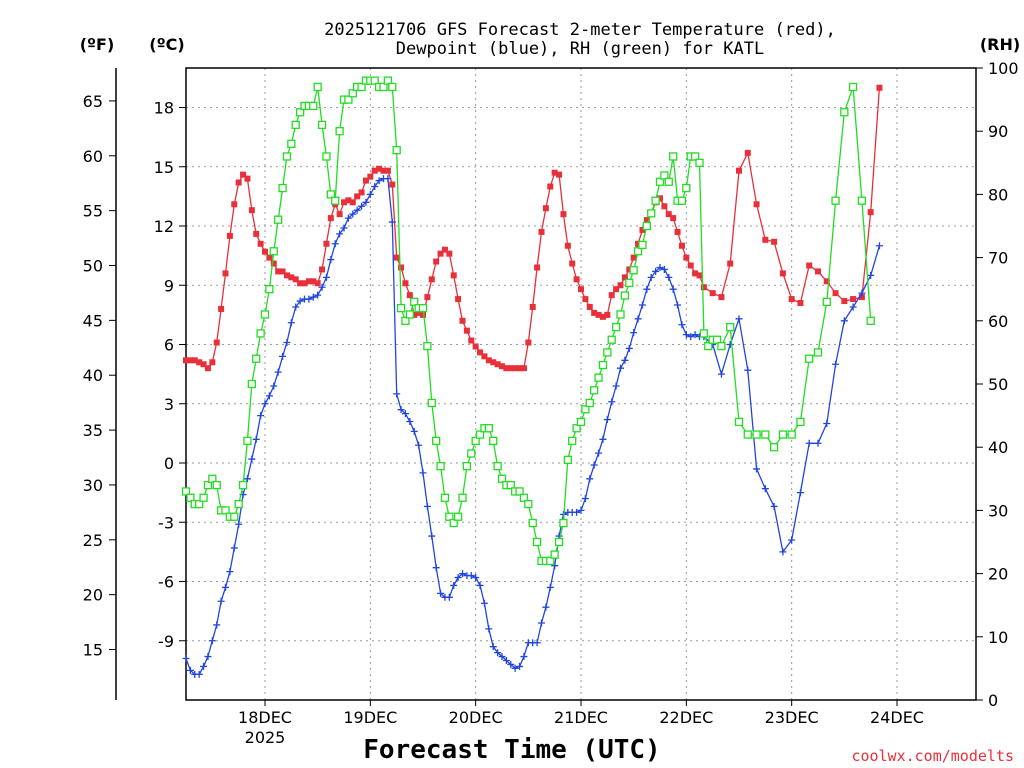 Image resolution: width=1024 pixels, height=768 pixels. Describe the element at coordinates (932, 756) in the screenshot. I see `credit-text: coolwx.com/modelts` at that location.